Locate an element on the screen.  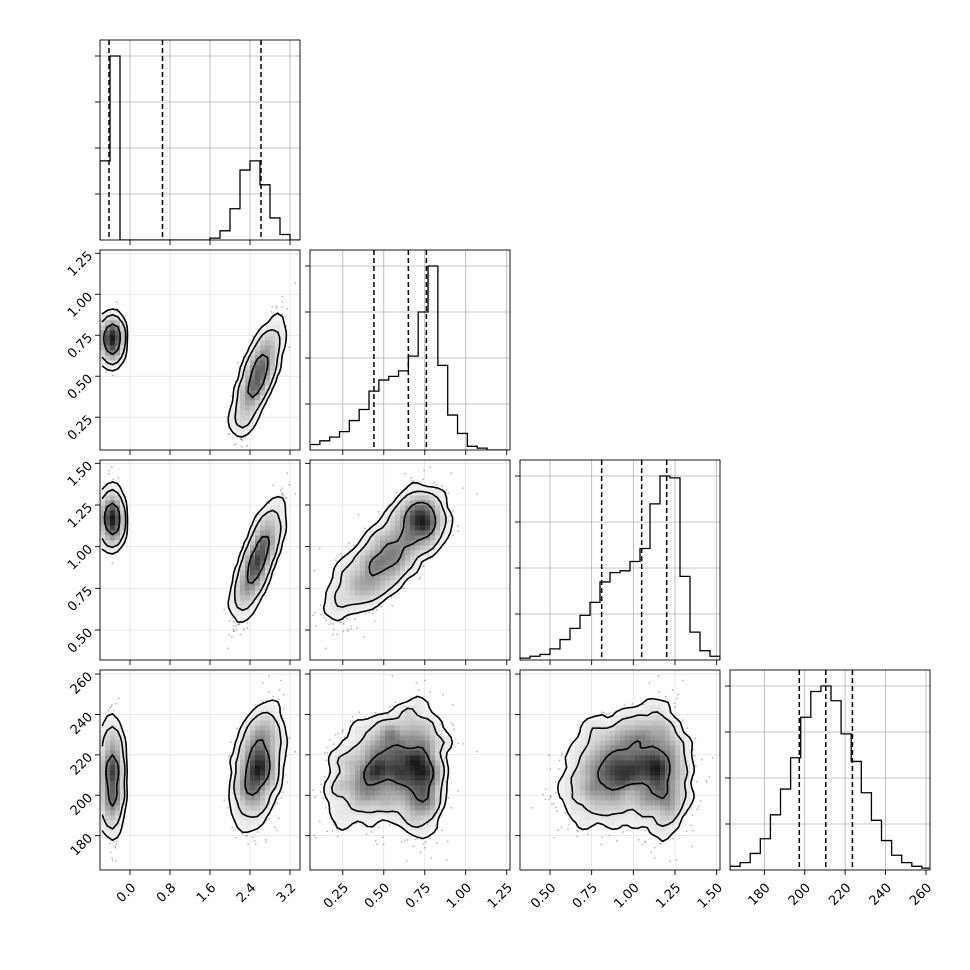
y-tick-label: 0.50 is located at coordinates (80, 387).